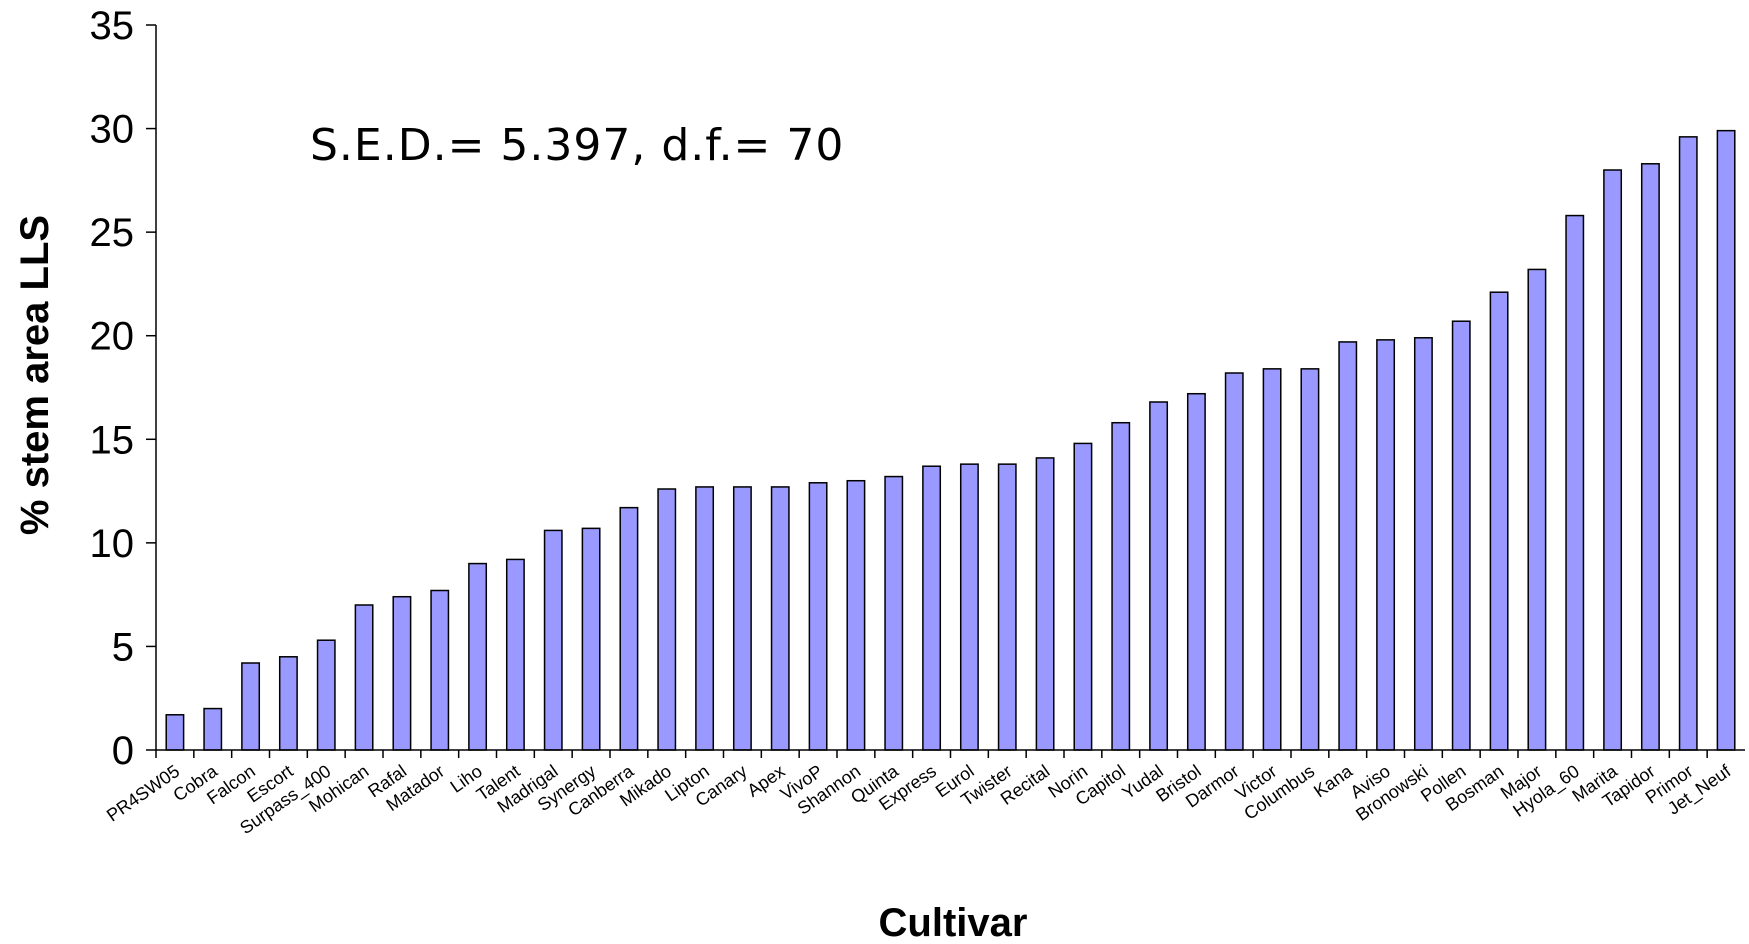 The height and width of the screenshot is (944, 1749). I want to click on bar-quinta, so click(894, 613).